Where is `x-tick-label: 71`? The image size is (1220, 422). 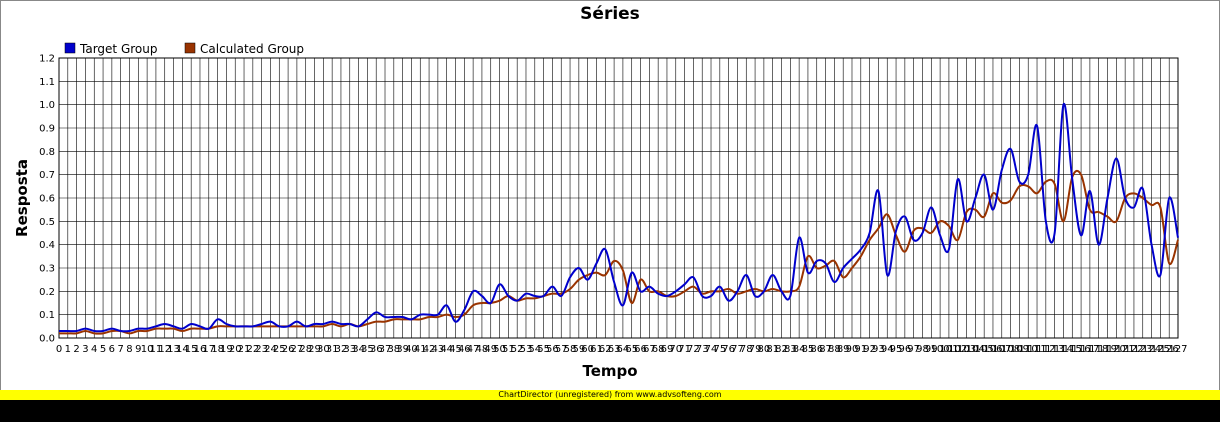 x-tick-label: 71 is located at coordinates (684, 349).